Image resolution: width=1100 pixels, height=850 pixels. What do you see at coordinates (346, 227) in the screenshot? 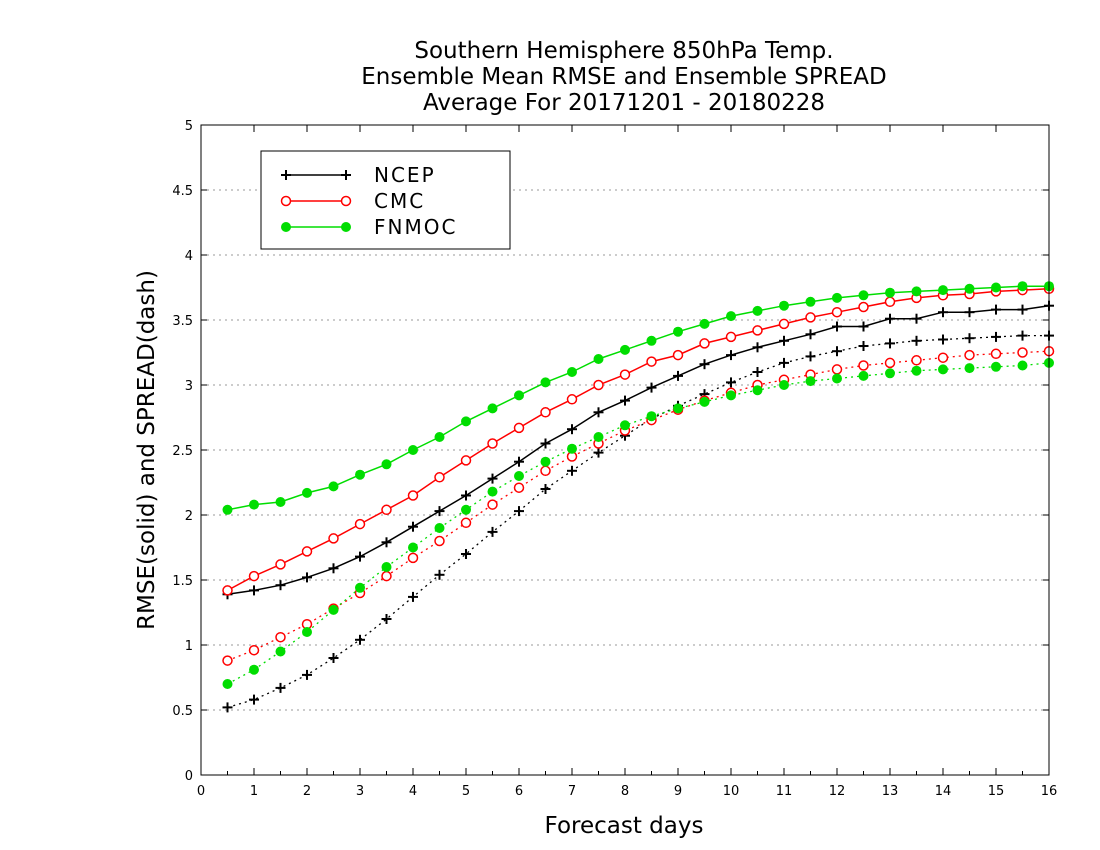
I see `legend-marker-right` at bounding box center [346, 227].